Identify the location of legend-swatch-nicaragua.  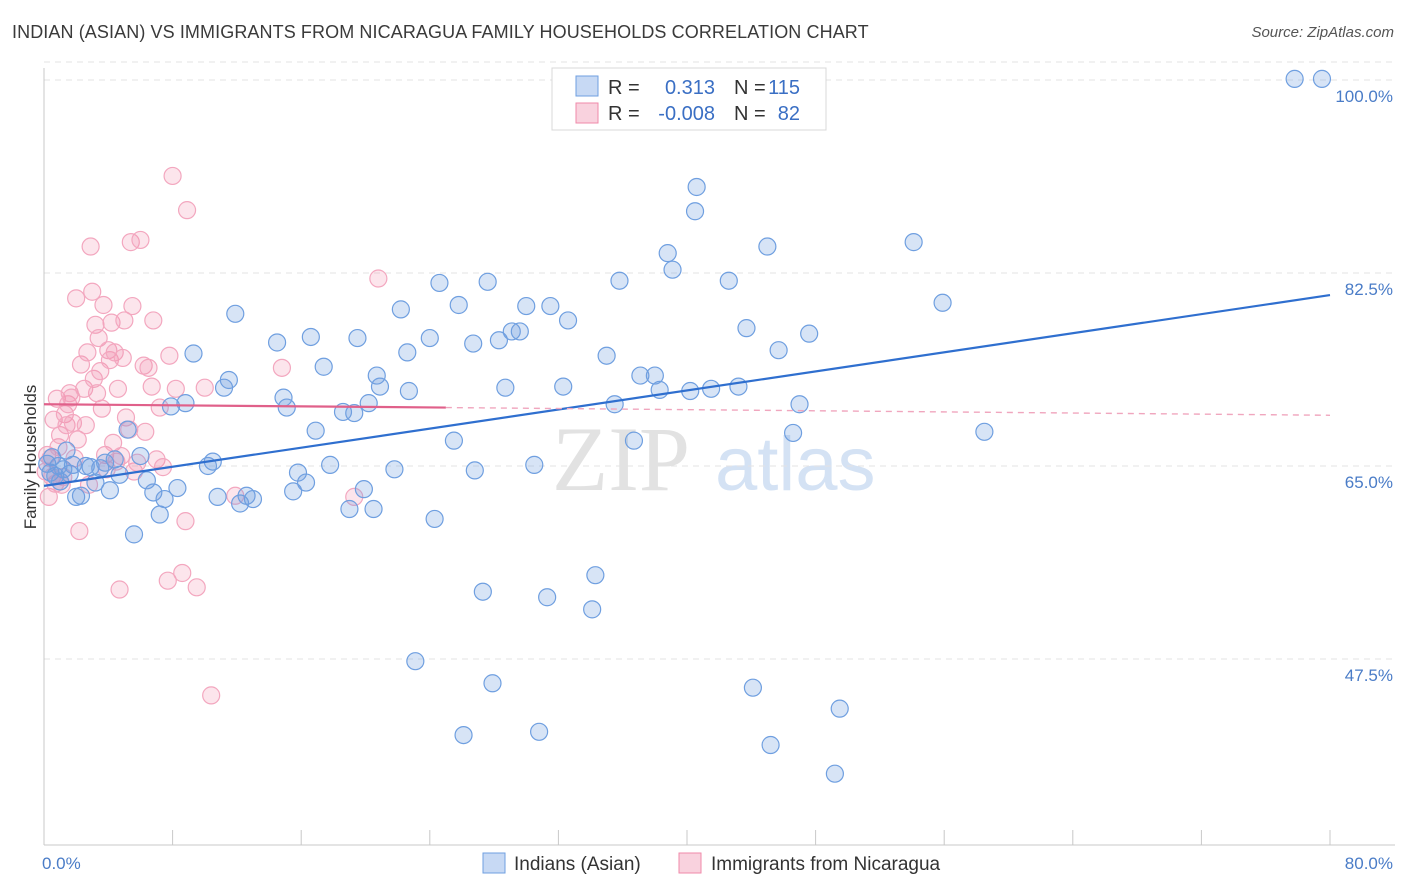
(587, 113).